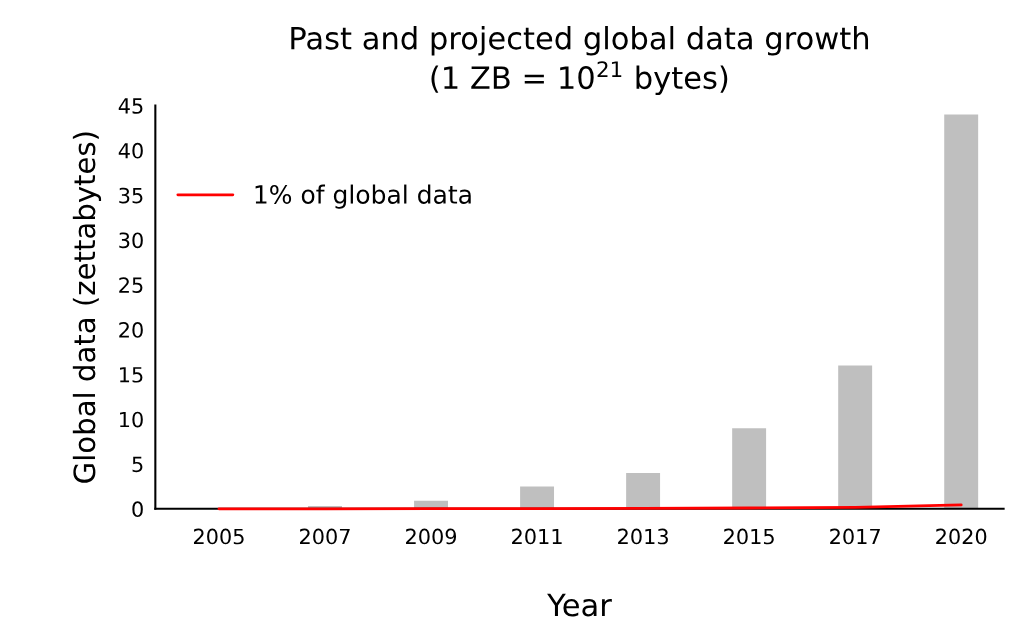 The height and width of the screenshot is (640, 1022). Describe the element at coordinates (131, 419) in the screenshot. I see `y-tick-label: 10` at that location.